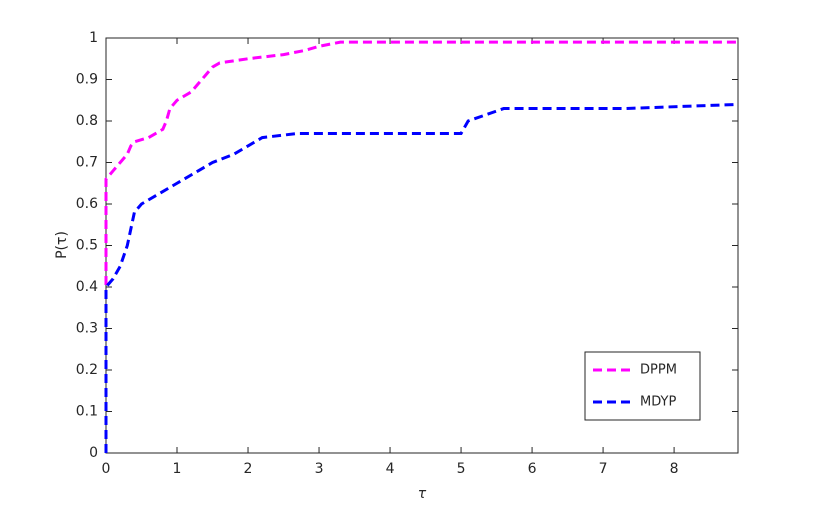 Image resolution: width=817 pixels, height=509 pixels. Describe the element at coordinates (658, 402) in the screenshot. I see `legend-label: MDYP` at that location.